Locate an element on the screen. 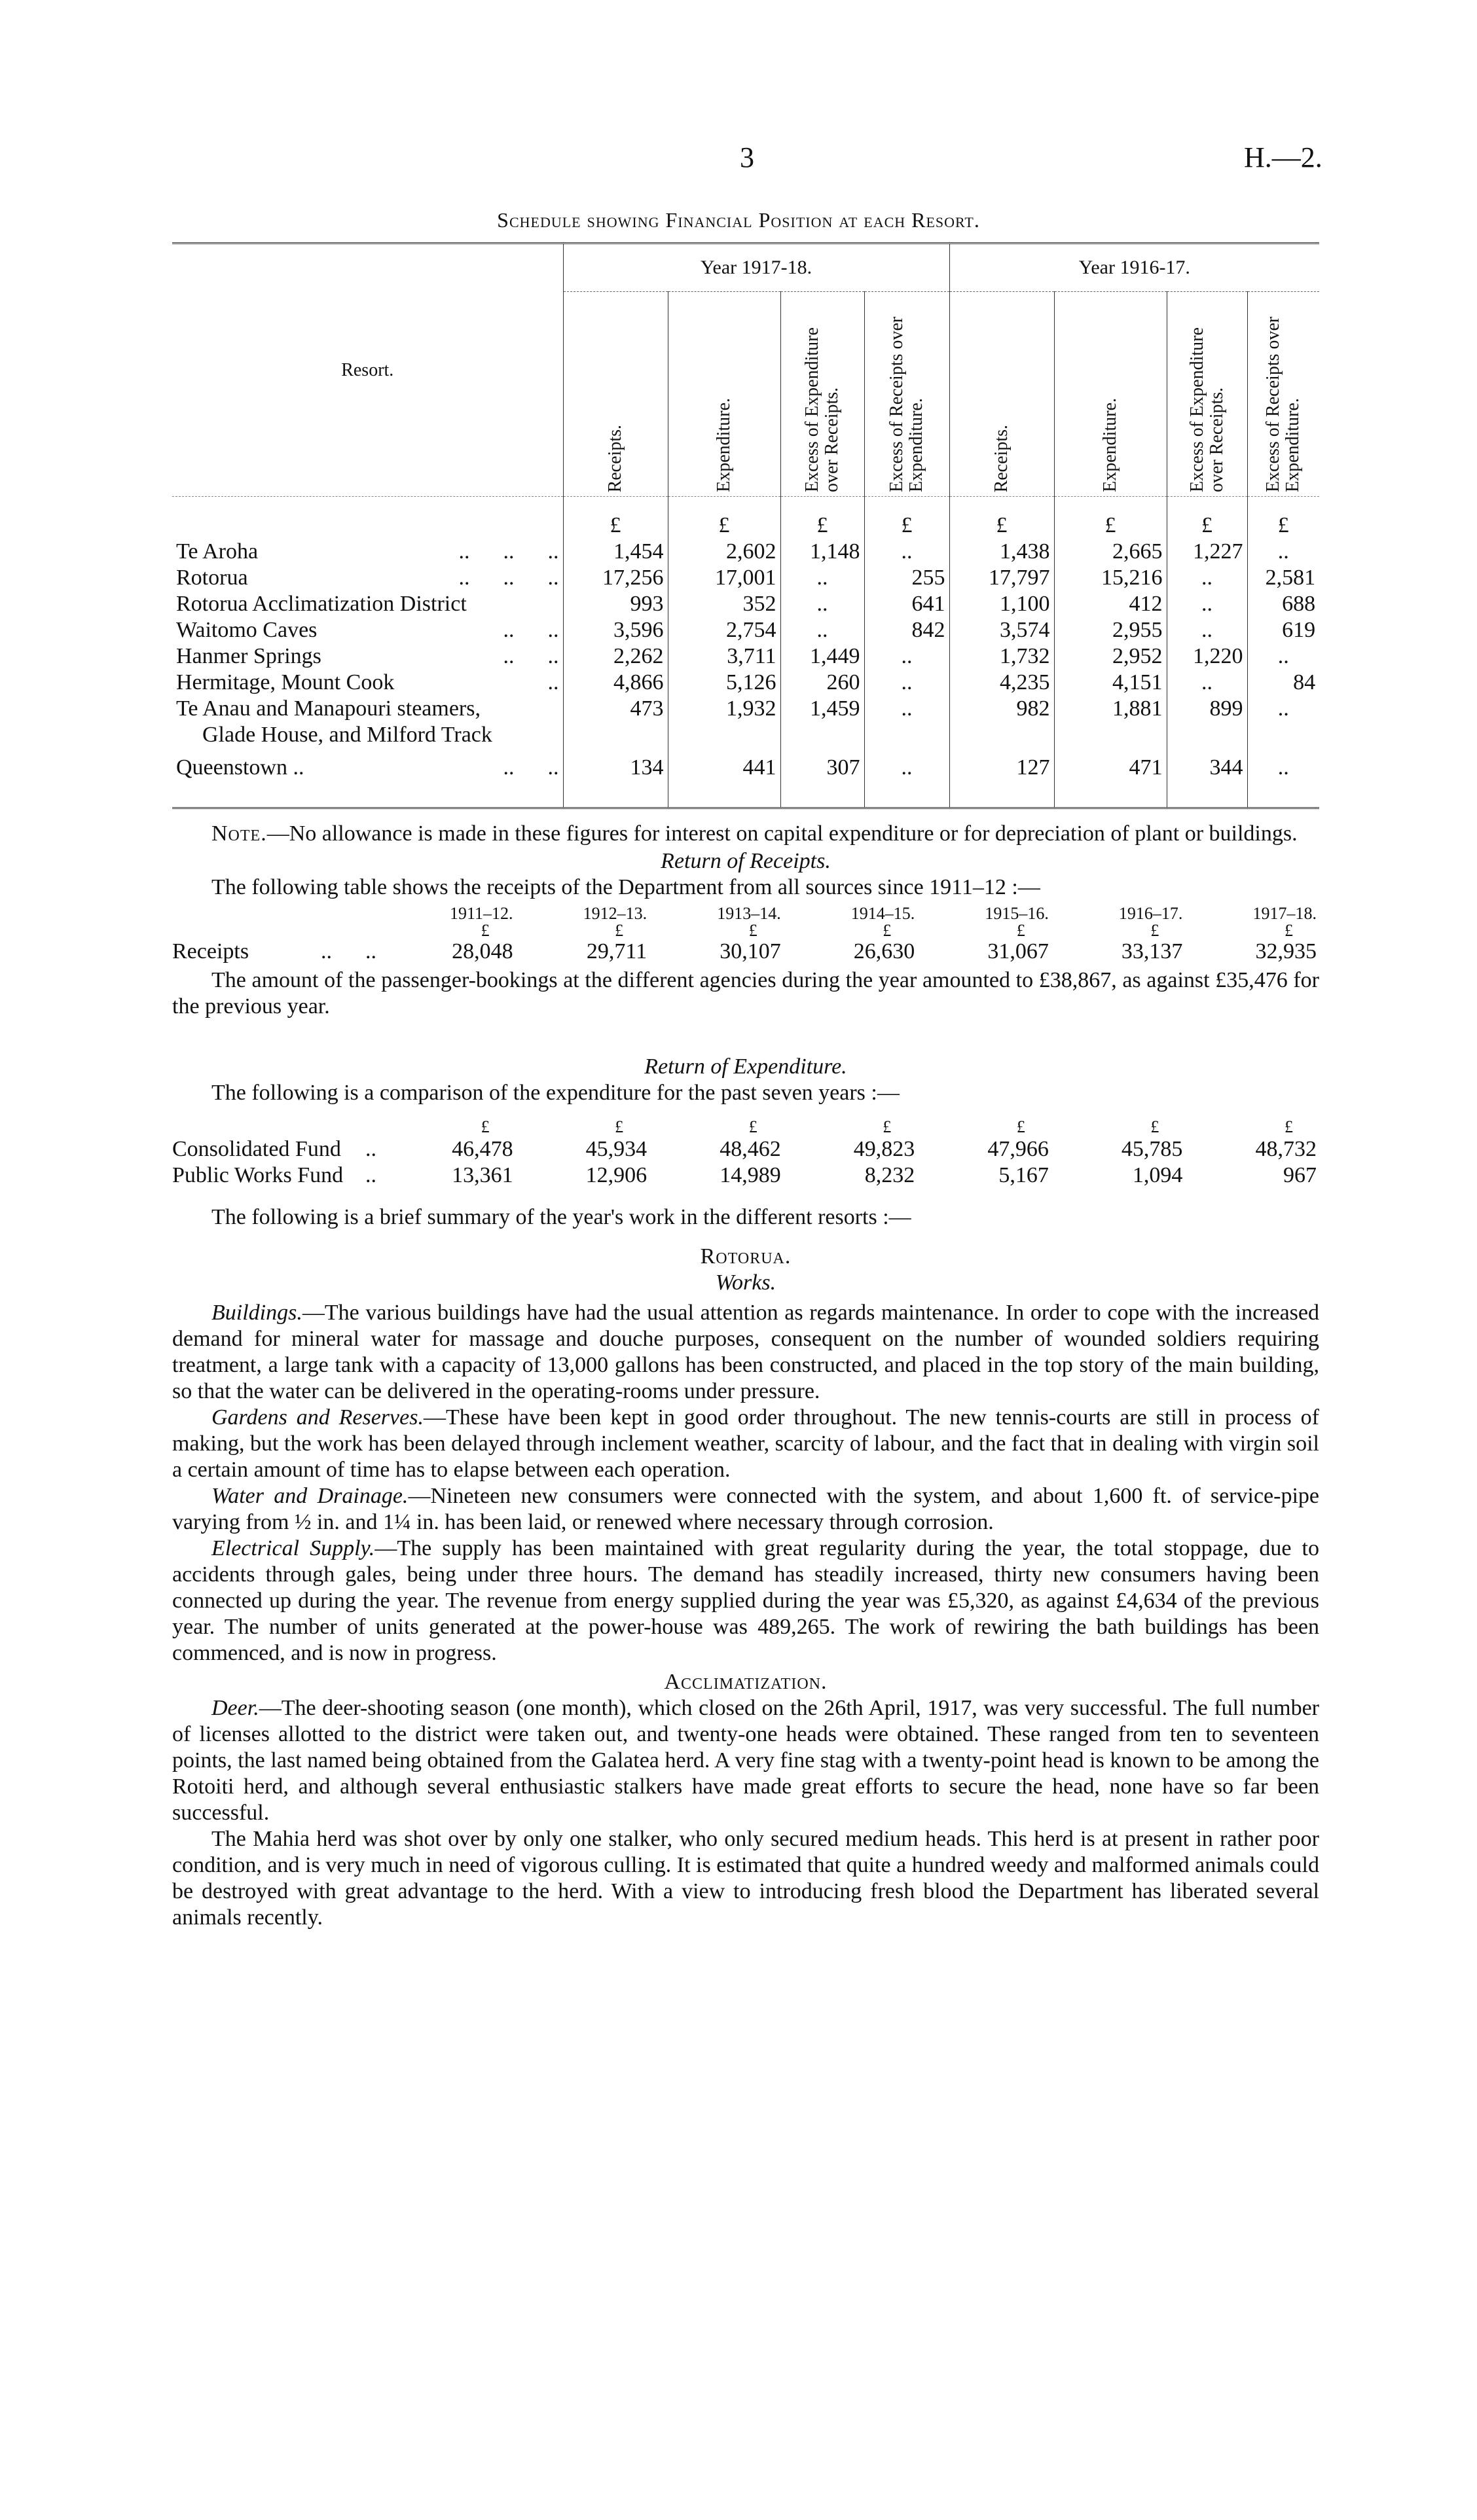  year-header: 1917–18. is located at coordinates (1284, 913).